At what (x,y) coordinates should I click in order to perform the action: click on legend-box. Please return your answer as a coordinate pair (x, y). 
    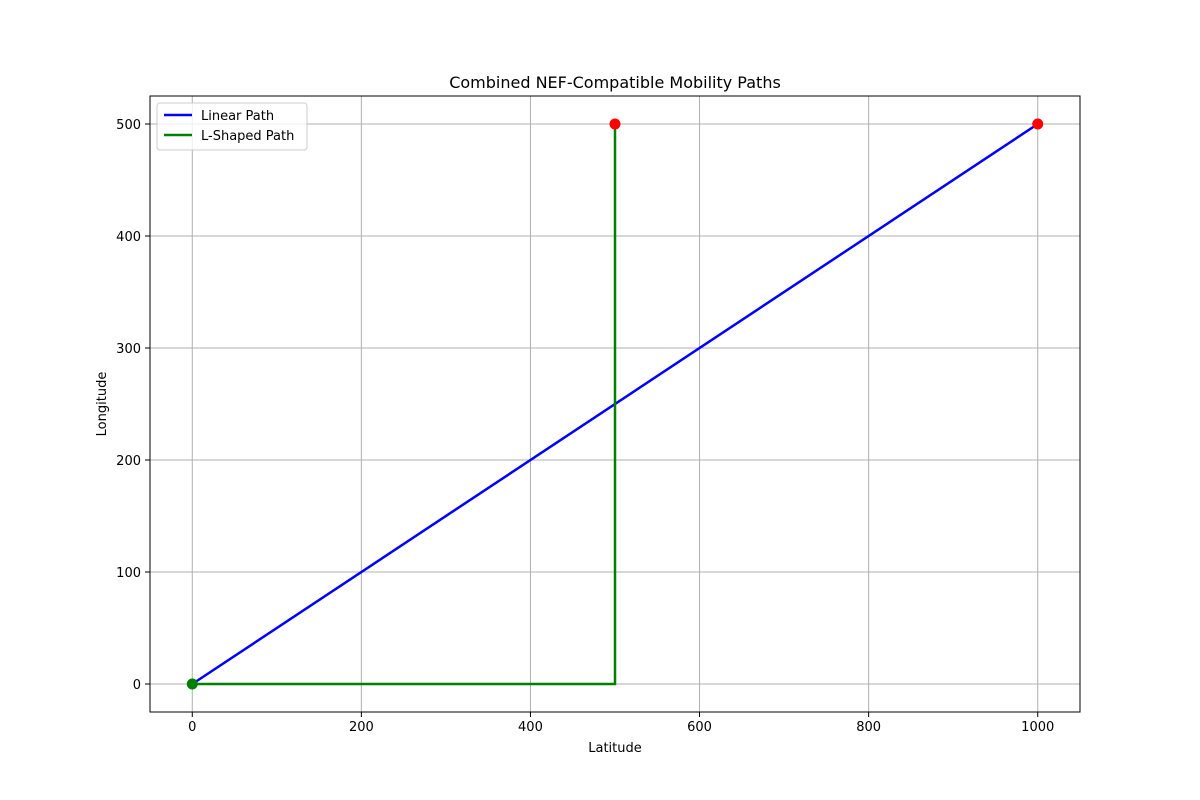
    Looking at the image, I should click on (232, 126).